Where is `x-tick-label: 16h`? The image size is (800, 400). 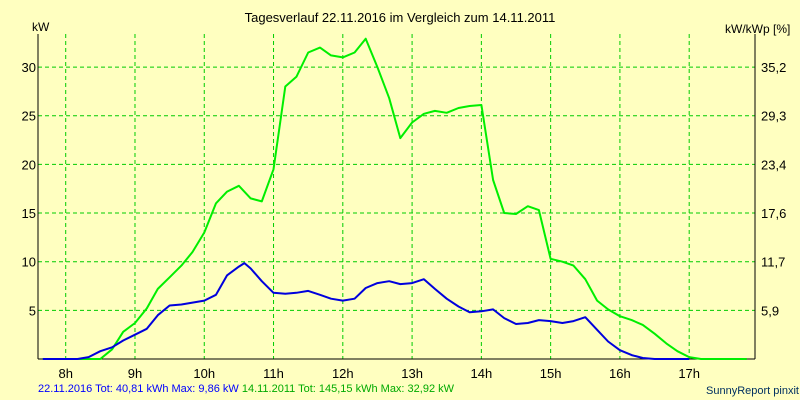
x-tick-label: 16h is located at coordinates (620, 373).